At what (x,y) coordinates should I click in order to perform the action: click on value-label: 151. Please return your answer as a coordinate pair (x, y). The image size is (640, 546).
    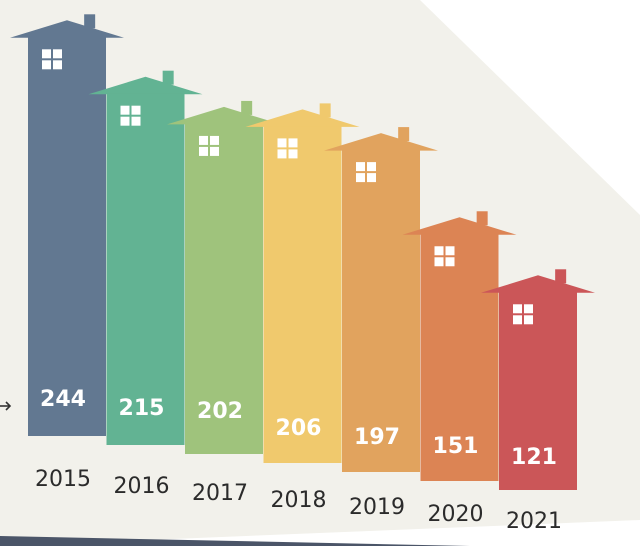
    Looking at the image, I should click on (456, 446).